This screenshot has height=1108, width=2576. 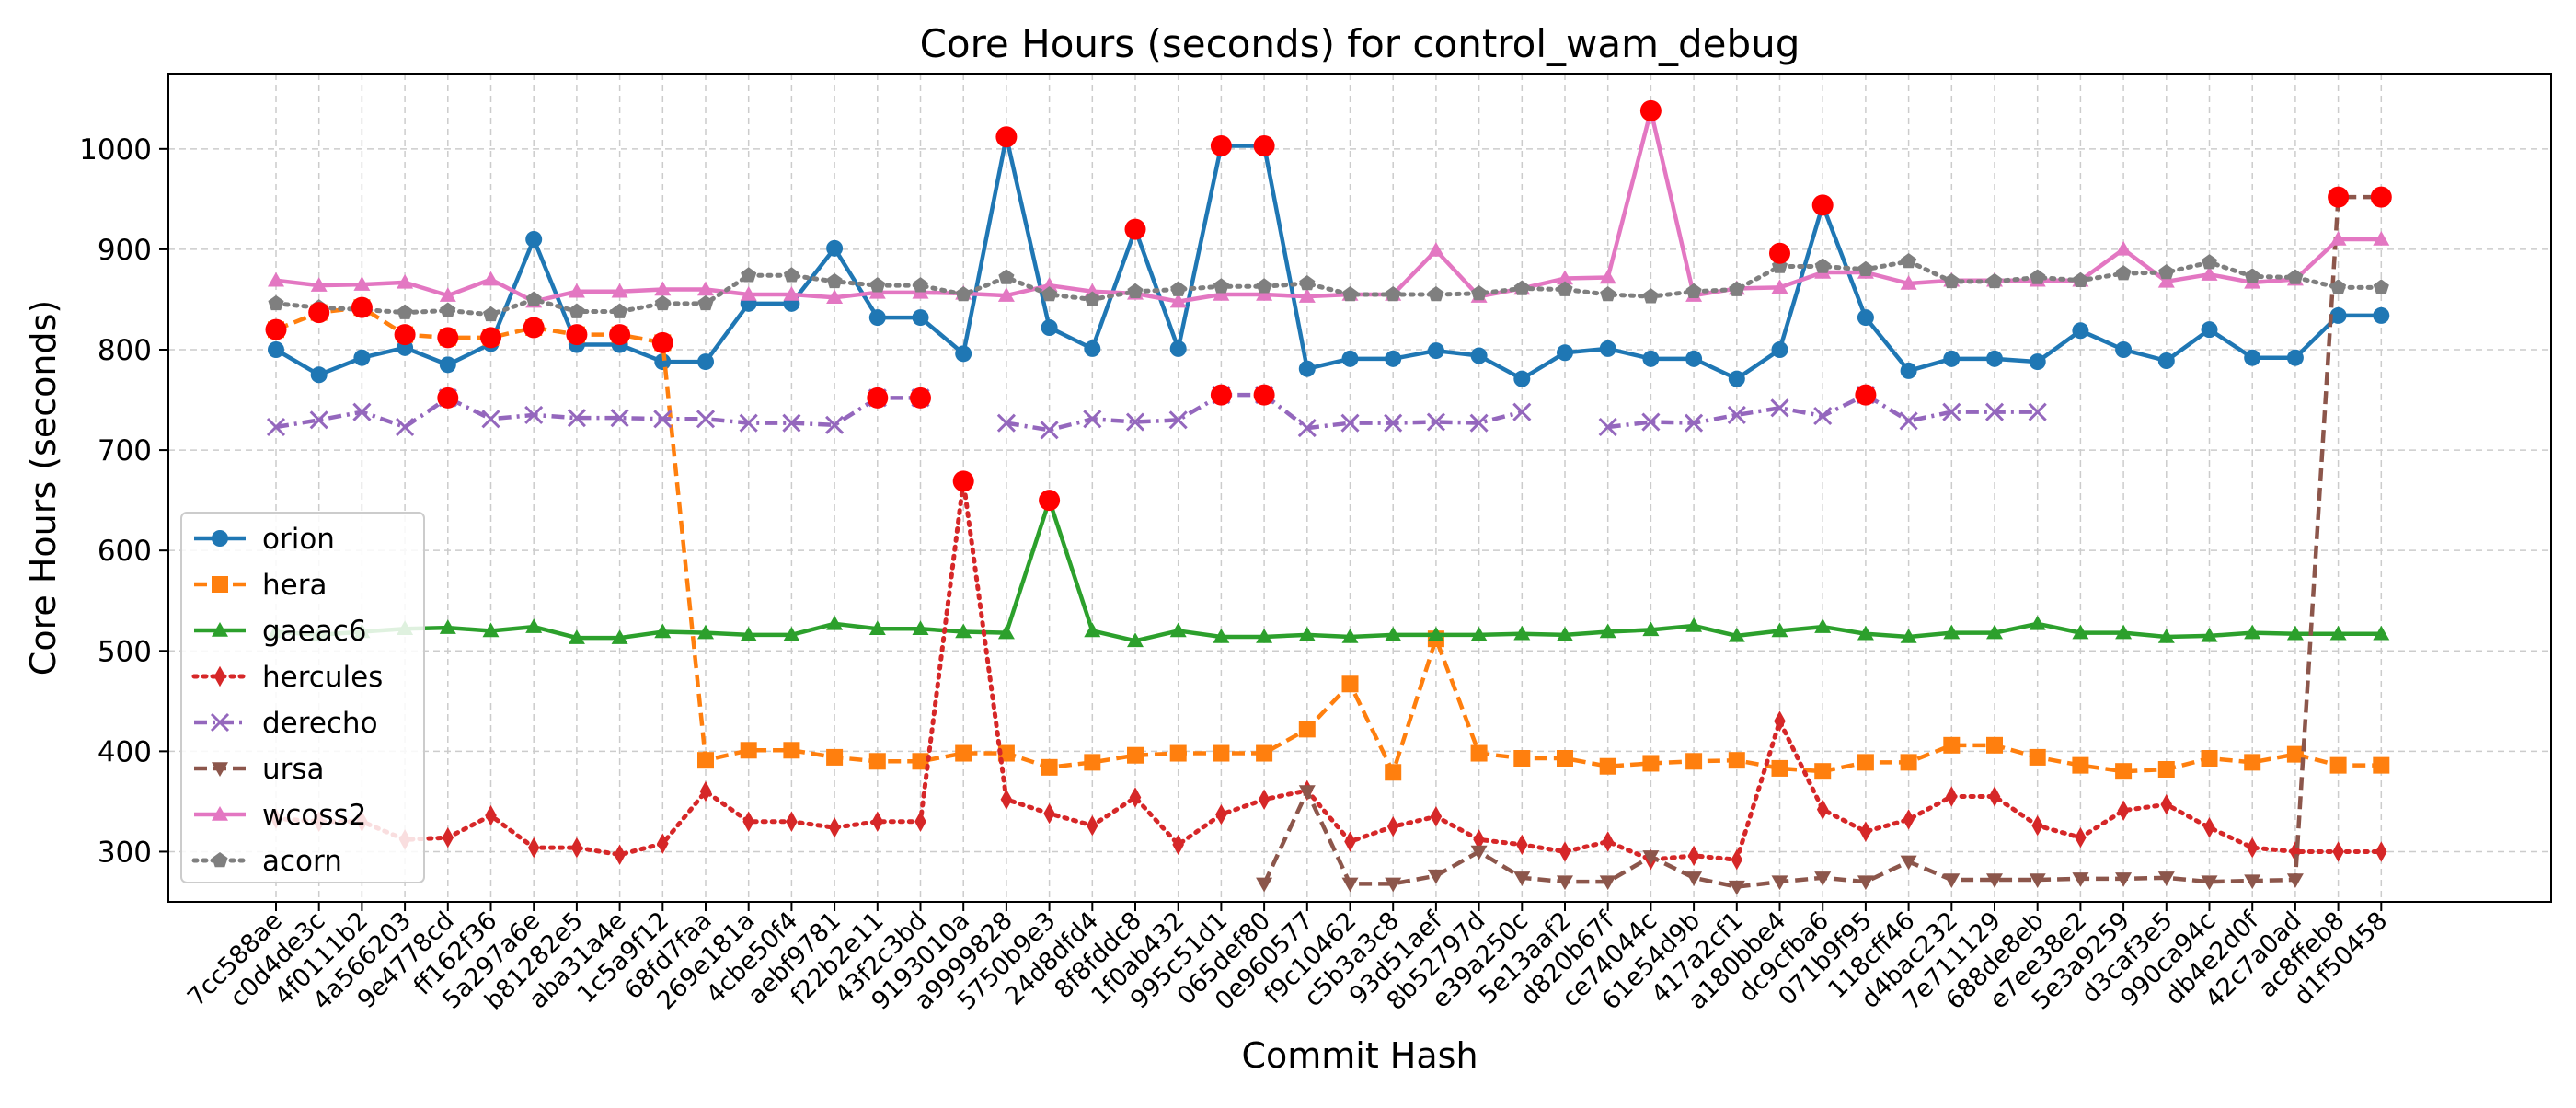 I want to click on series-acorn, so click(x=1328, y=287).